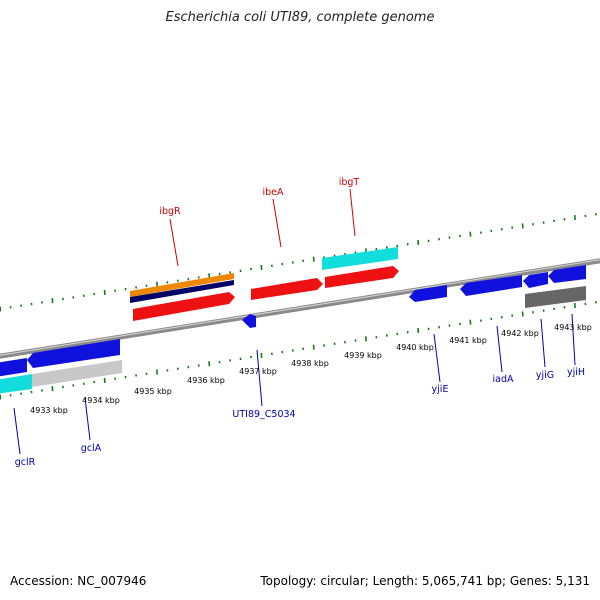 Image resolution: width=600 pixels, height=600 pixels. I want to click on kbp-label: 4934 kbp, so click(101, 400).